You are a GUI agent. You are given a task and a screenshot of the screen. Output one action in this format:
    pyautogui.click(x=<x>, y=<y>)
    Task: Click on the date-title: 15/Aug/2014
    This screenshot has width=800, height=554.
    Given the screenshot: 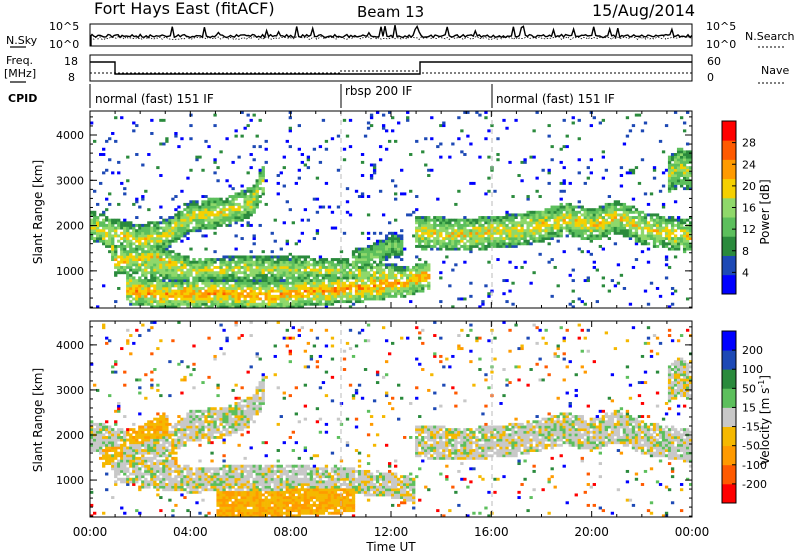 What is the action you would take?
    pyautogui.click(x=643, y=10)
    